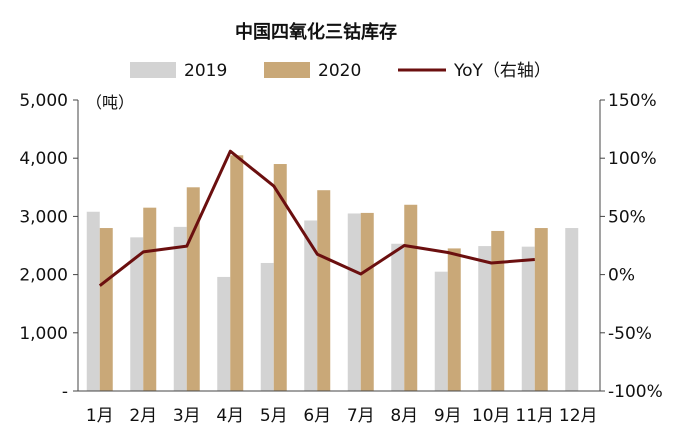  What do you see at coordinates (631, 246) in the screenshot?
I see `y-axis-right: -100% -50% 0% 50% 100% 150%` at bounding box center [631, 246].